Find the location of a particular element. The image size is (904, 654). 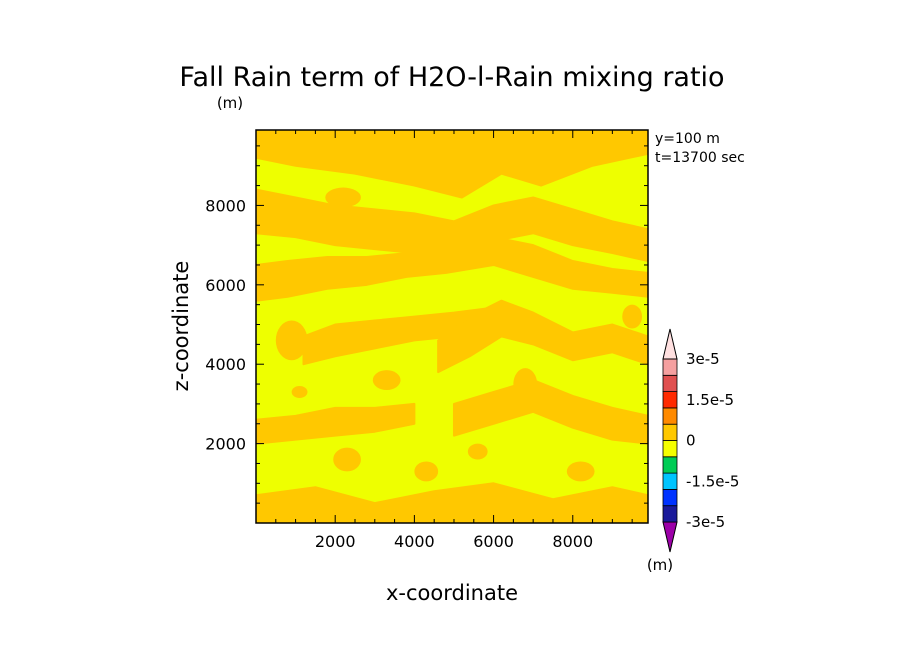

y-tick-label: 6000 is located at coordinates (225, 285).